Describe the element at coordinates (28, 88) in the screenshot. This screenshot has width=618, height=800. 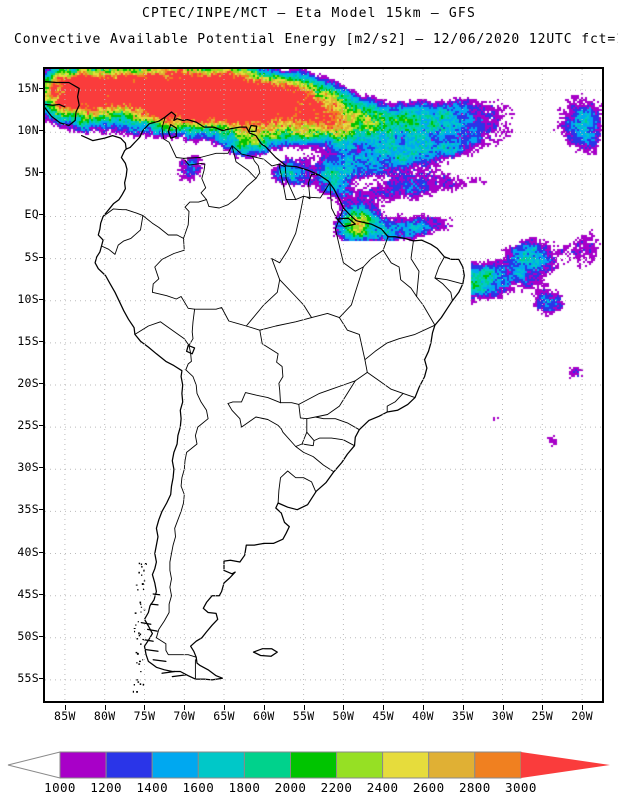
I see `y-tick-label: 15N` at that location.